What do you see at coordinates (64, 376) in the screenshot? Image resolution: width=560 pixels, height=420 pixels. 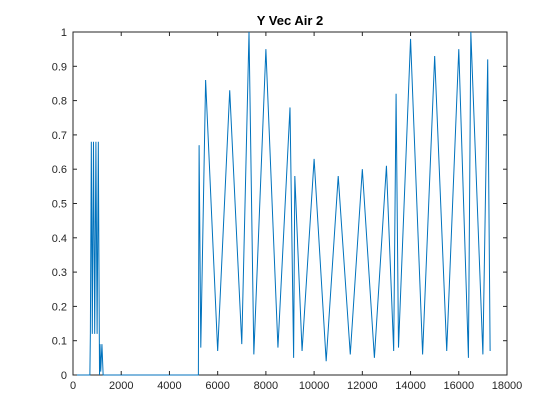 I see `y-tick-label: 0` at bounding box center [64, 376].